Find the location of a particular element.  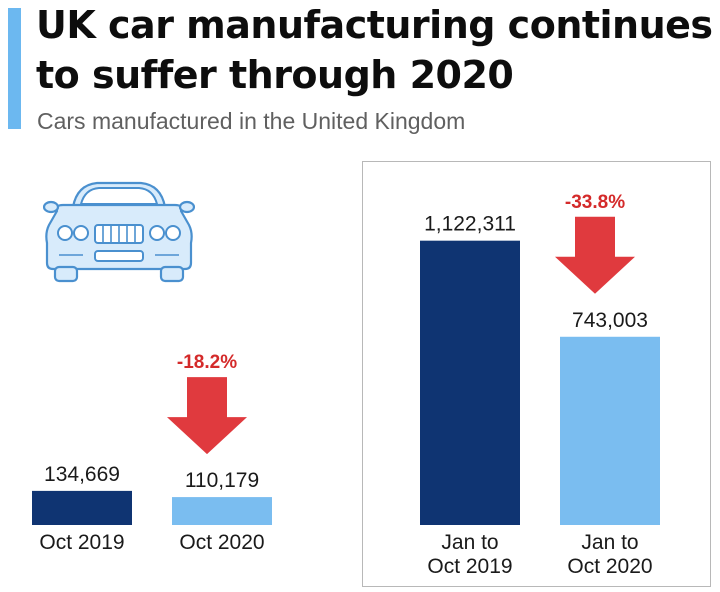

data-label: 134,669 is located at coordinates (82, 474).